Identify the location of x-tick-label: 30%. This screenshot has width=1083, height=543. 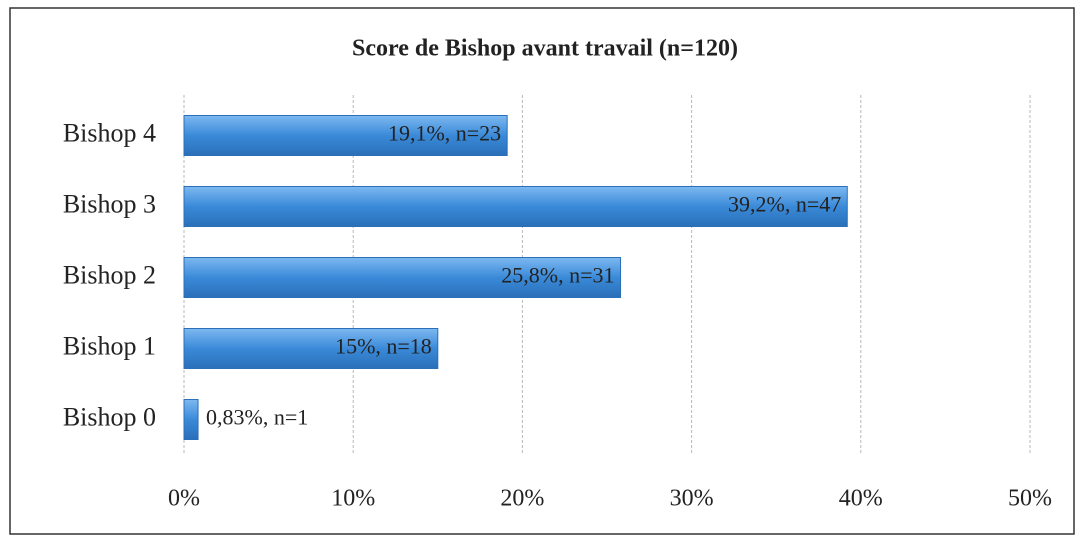
(692, 499).